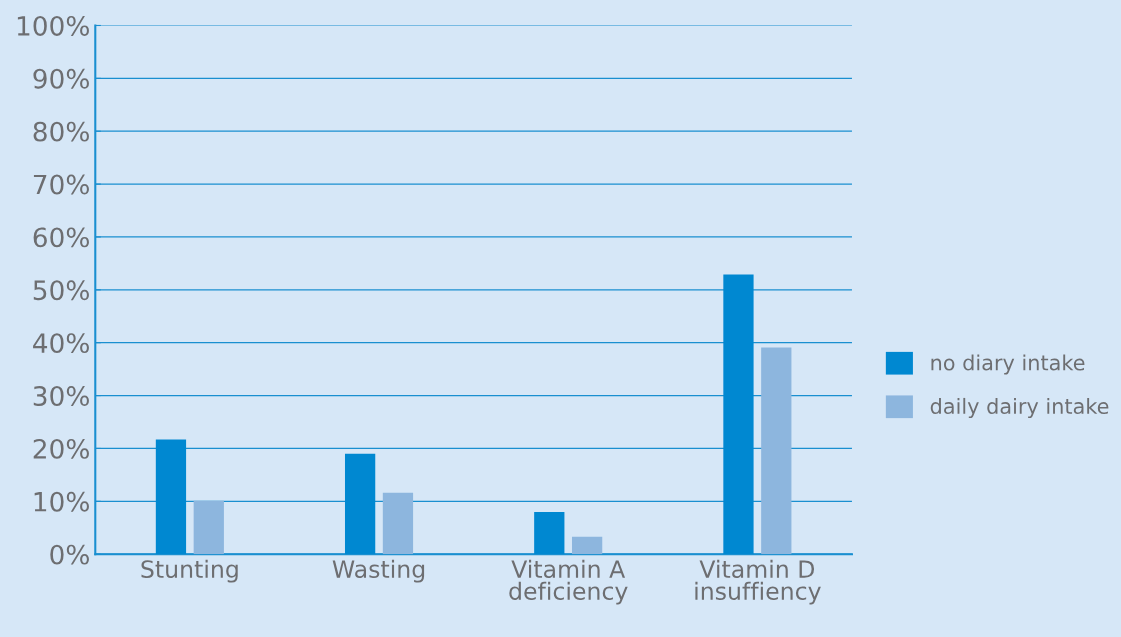 This screenshot has width=1121, height=637. I want to click on legend-label: no diary intake, so click(1008, 364).